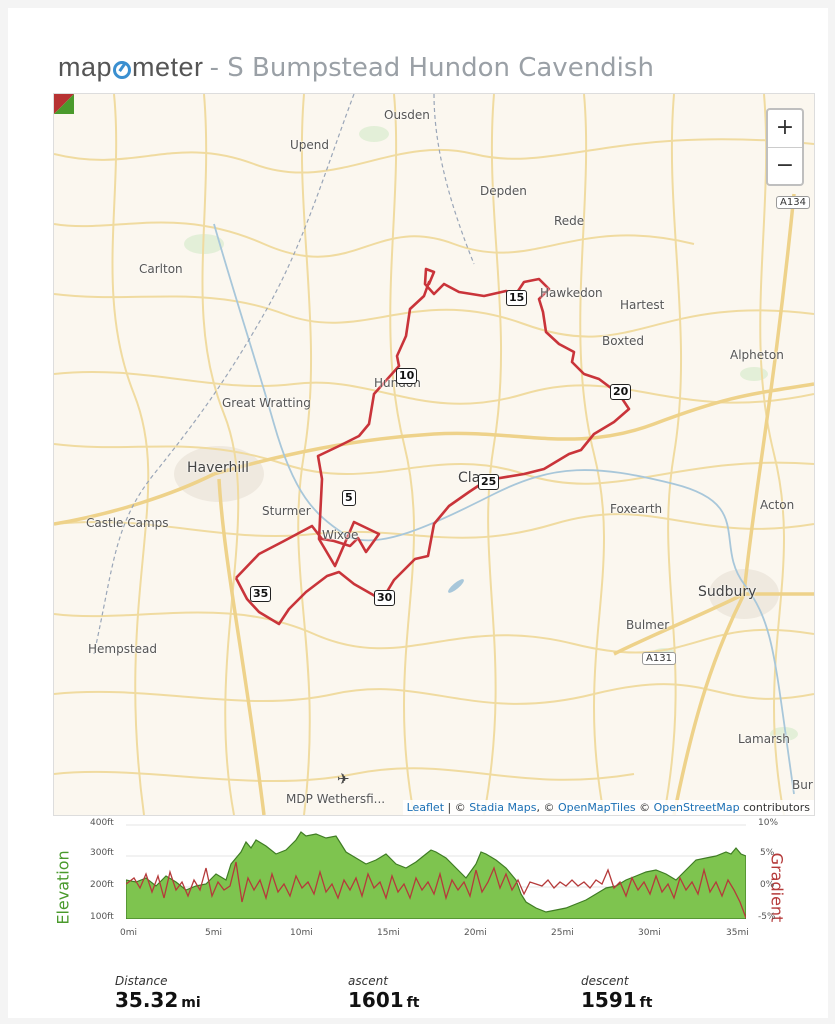  What do you see at coordinates (764, 739) in the screenshot?
I see `place-label: Lamarsh` at bounding box center [764, 739].